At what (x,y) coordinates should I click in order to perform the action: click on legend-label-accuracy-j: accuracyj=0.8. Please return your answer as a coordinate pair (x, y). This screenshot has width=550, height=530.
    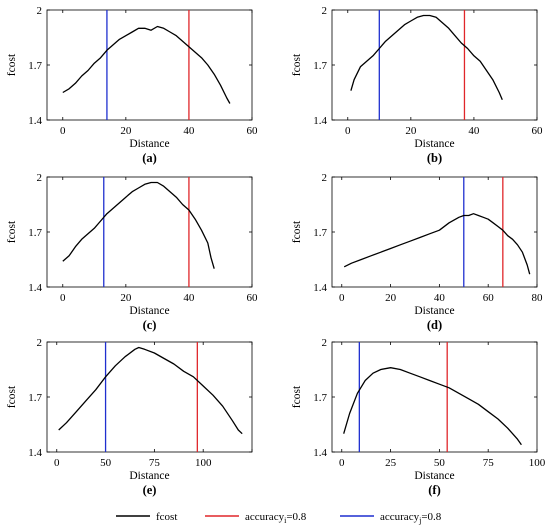
    Looking at the image, I should click on (411, 518).